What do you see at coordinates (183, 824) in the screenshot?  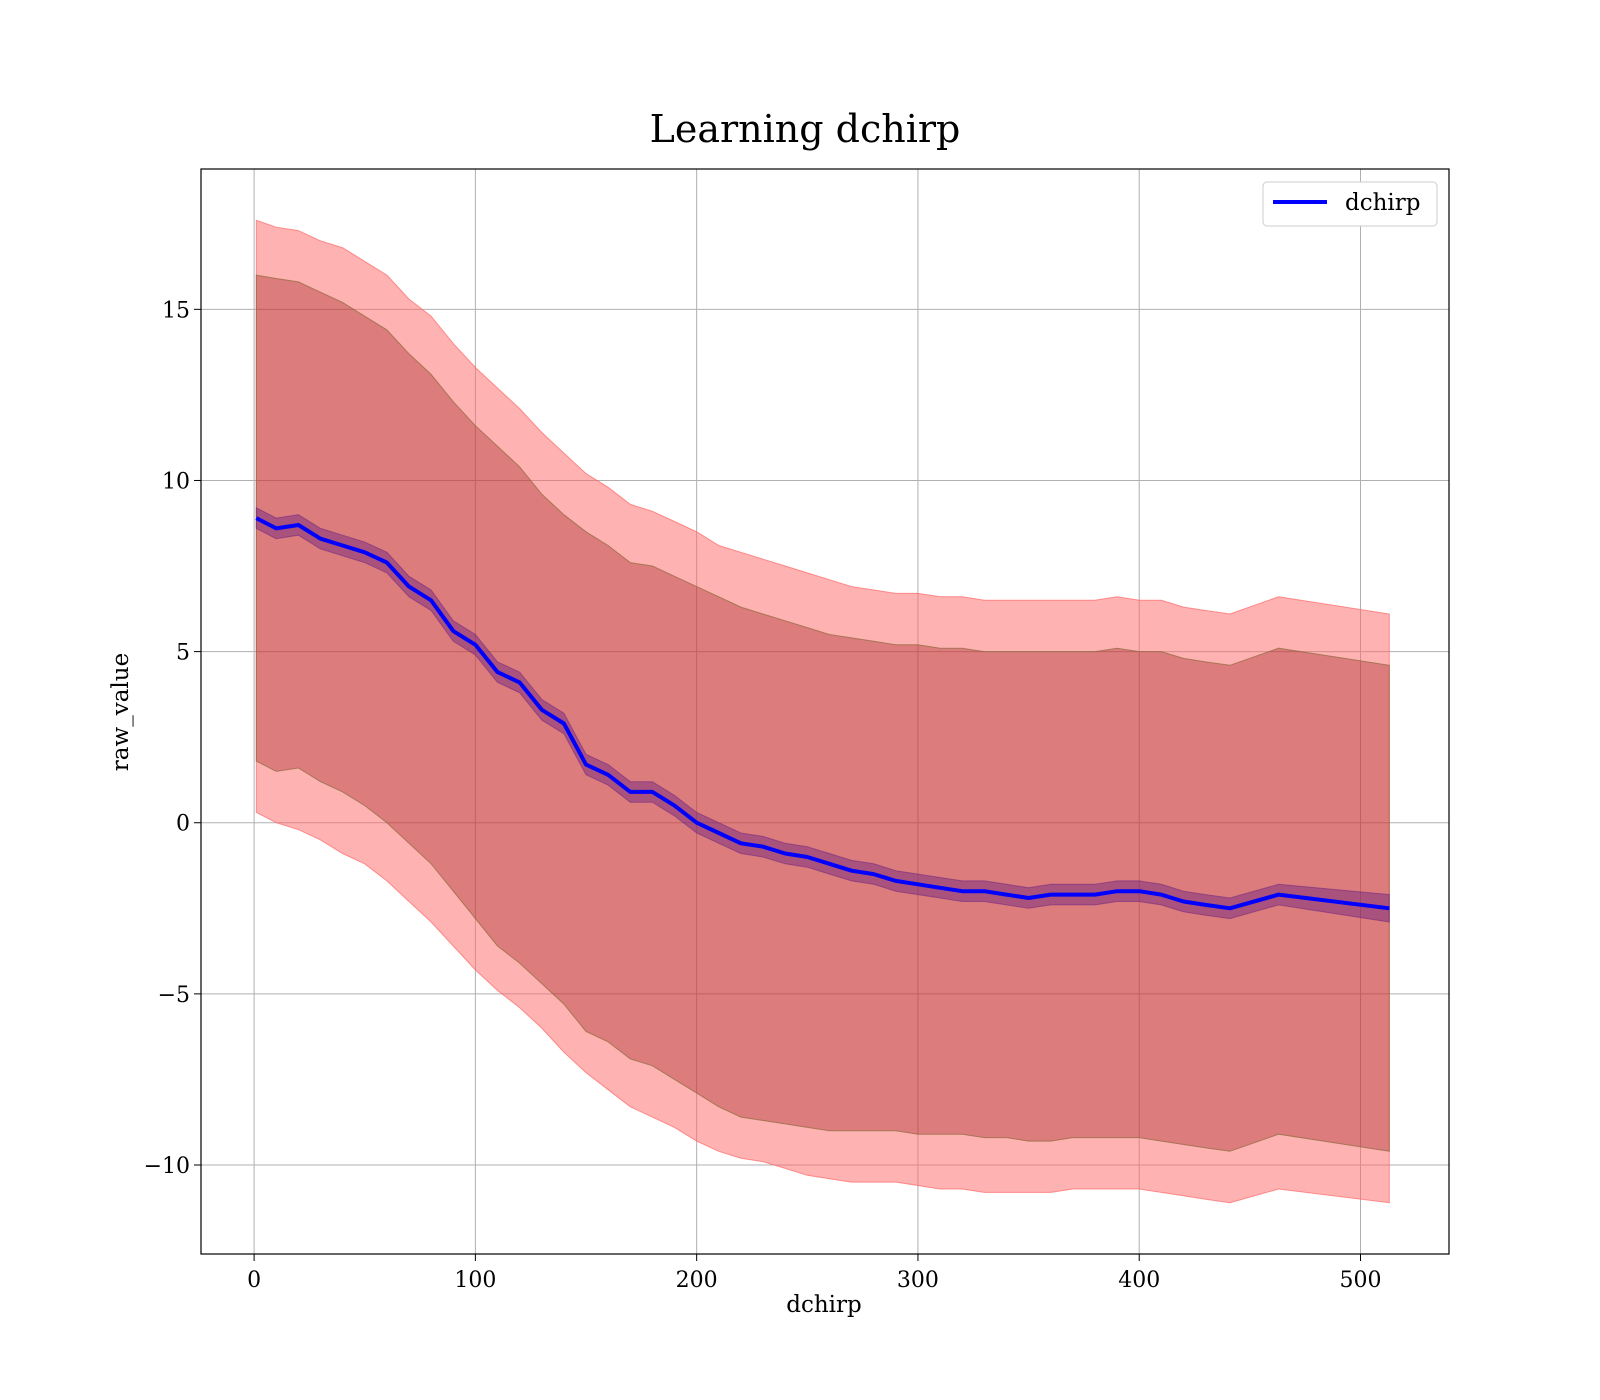 I see `y-tick-label: 0` at bounding box center [183, 824].